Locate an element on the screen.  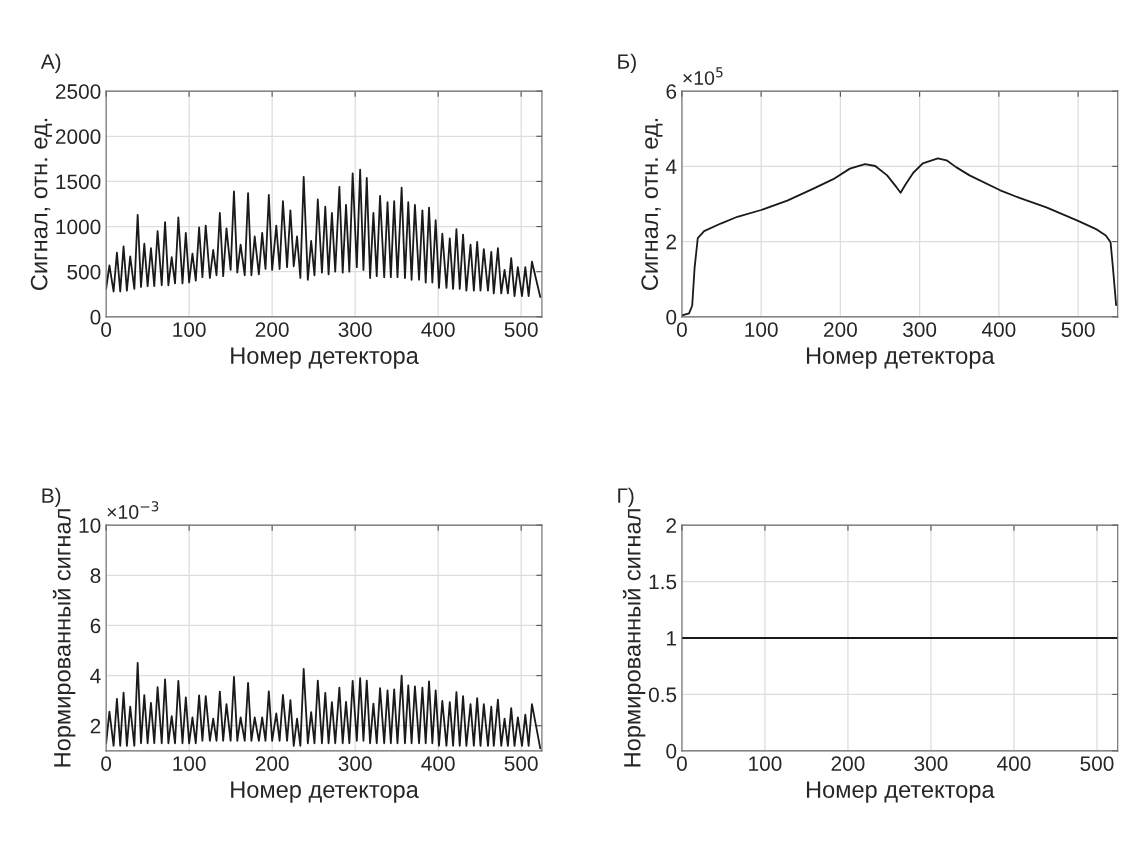
y-tick-label: 1.5 is located at coordinates (663, 582).